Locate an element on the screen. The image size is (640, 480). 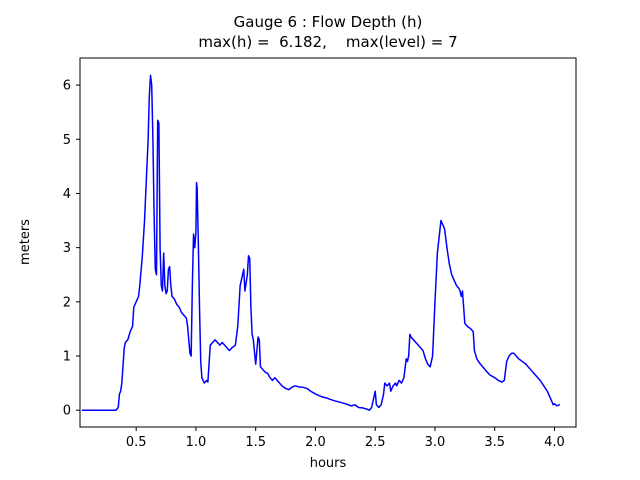
y-tick-label: 0 is located at coordinates (67, 411).